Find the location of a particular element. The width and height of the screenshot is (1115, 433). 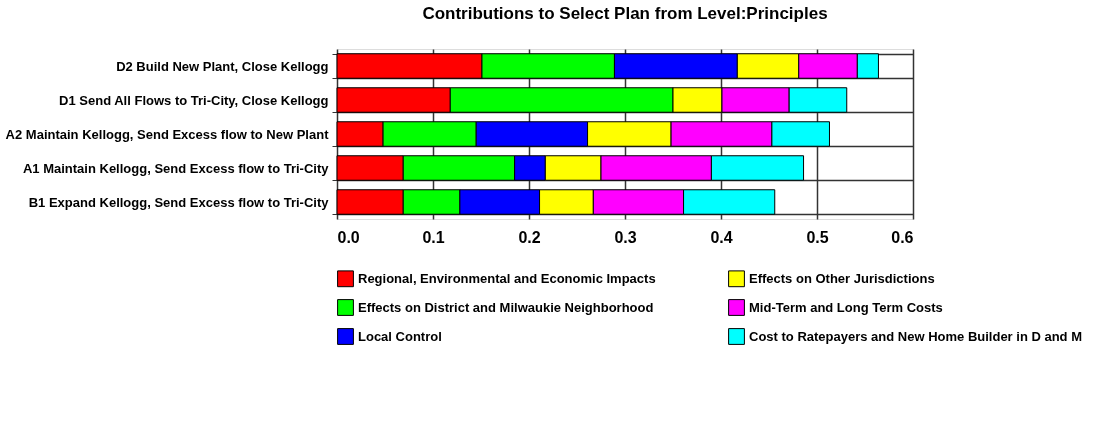

chart-title: Contributions to Select Plan from Level:Principles is located at coordinates (625, 13).